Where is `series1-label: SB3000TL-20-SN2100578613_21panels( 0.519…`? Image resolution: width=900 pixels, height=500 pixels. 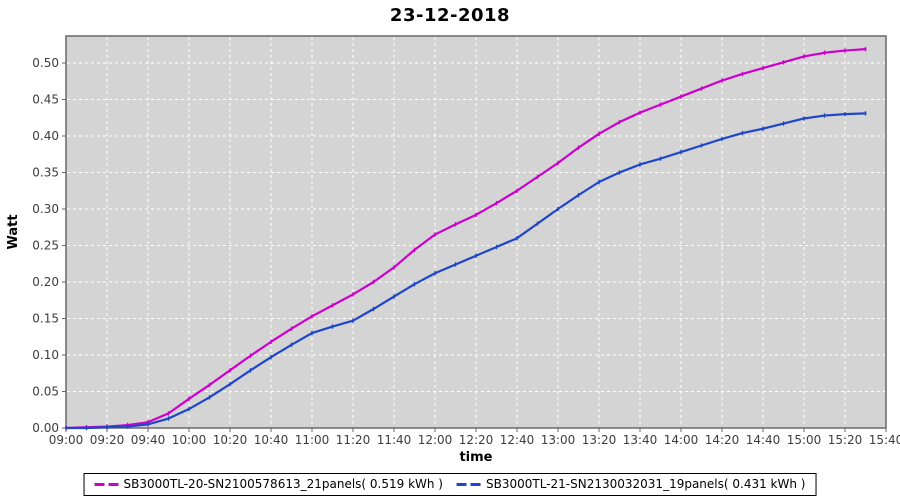 series1-label: SB3000TL-20-SN2100578613_21panels( 0.519… is located at coordinates (283, 484).